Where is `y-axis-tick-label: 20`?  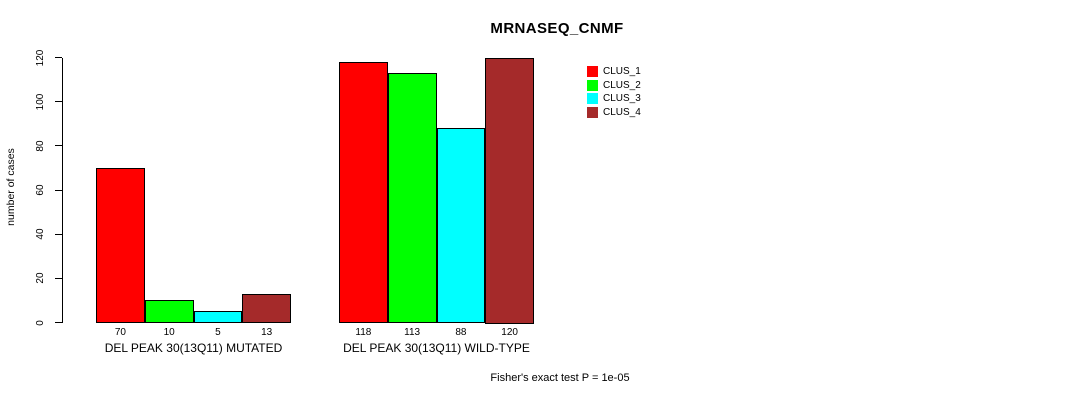 y-axis-tick-label: 20 is located at coordinates (40, 278).